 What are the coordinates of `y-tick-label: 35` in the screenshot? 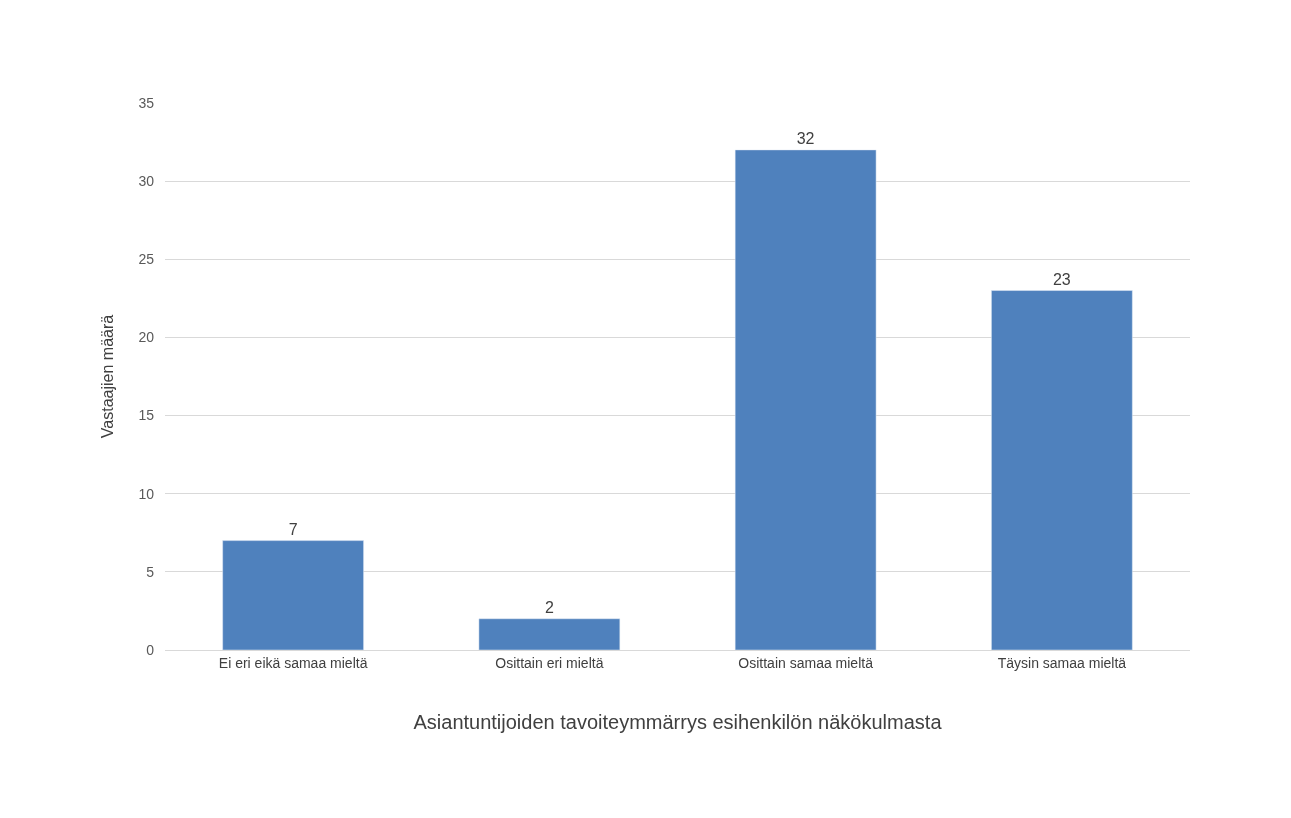 It's located at (146, 102).